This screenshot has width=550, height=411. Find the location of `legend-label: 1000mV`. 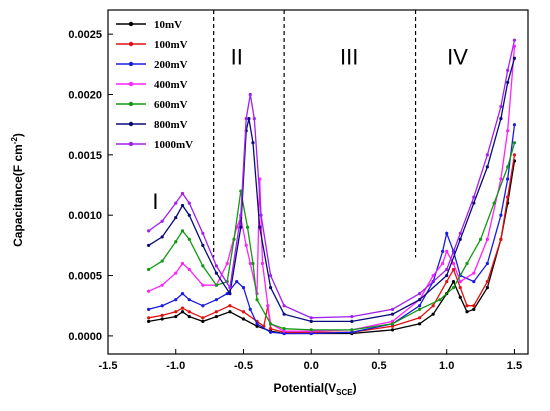

legend-label: 1000mV is located at coordinates (173, 145).